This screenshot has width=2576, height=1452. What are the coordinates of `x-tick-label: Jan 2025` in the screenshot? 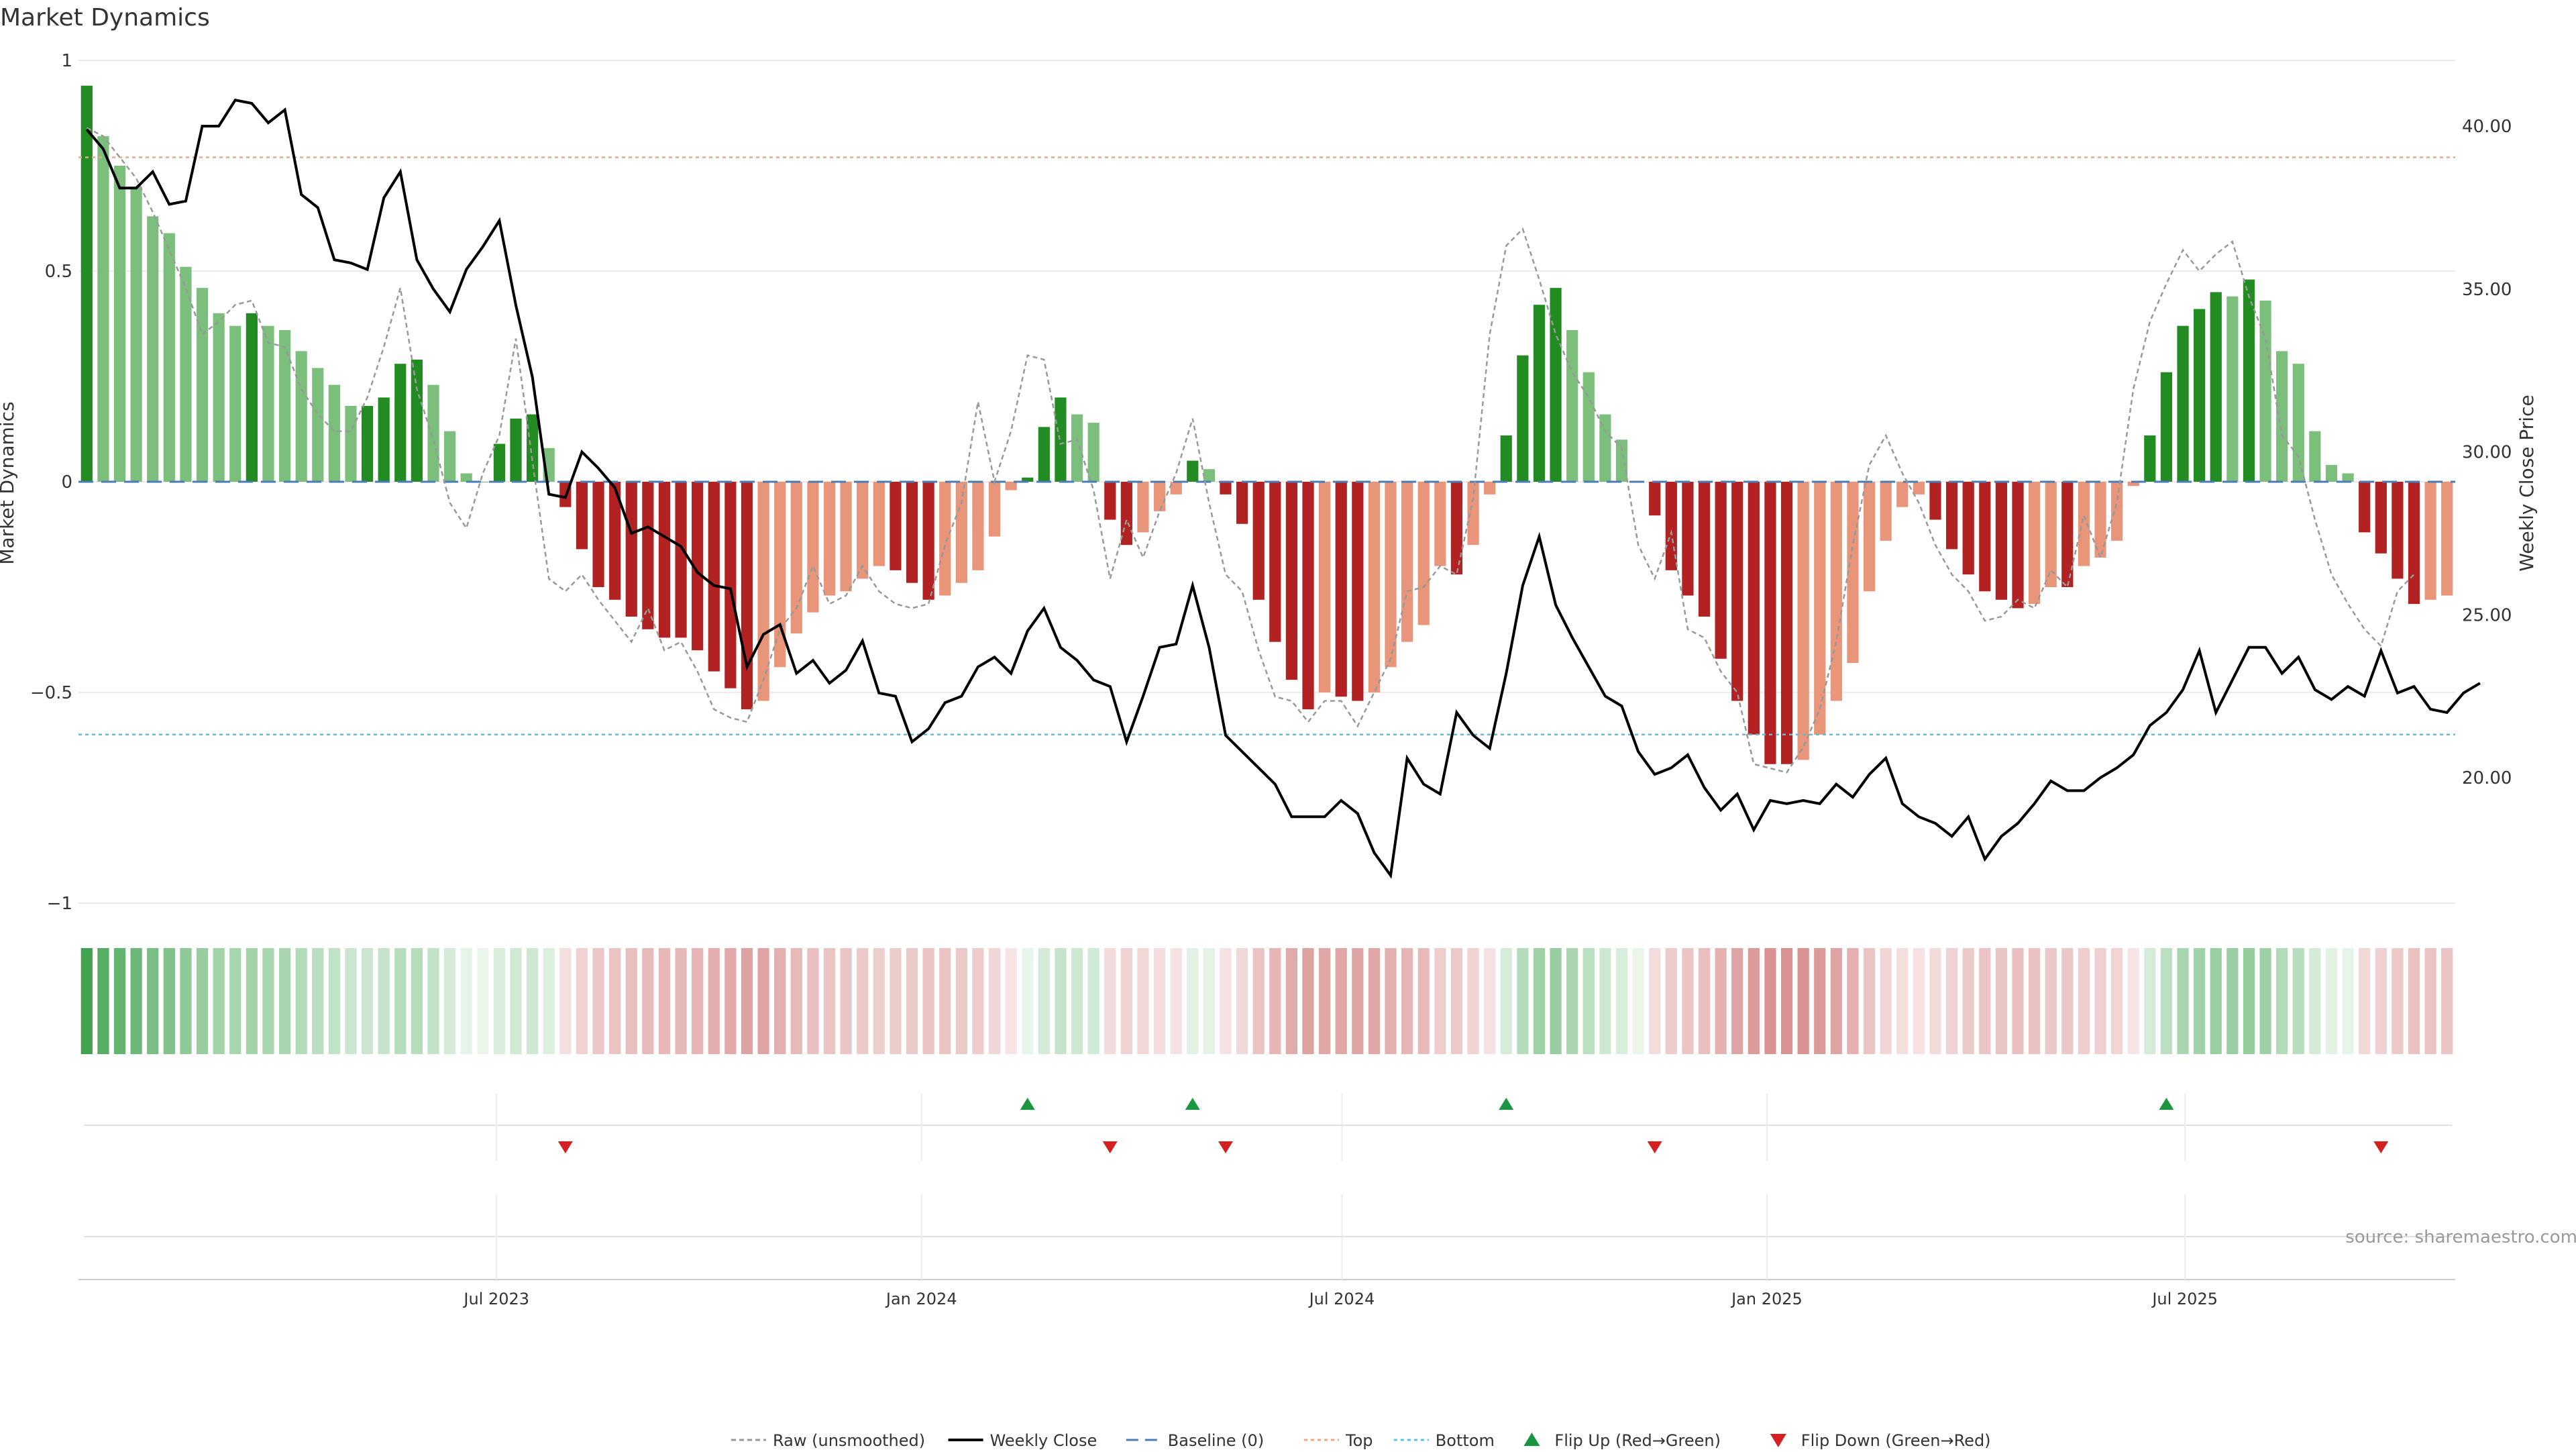 It's located at (1766, 1299).